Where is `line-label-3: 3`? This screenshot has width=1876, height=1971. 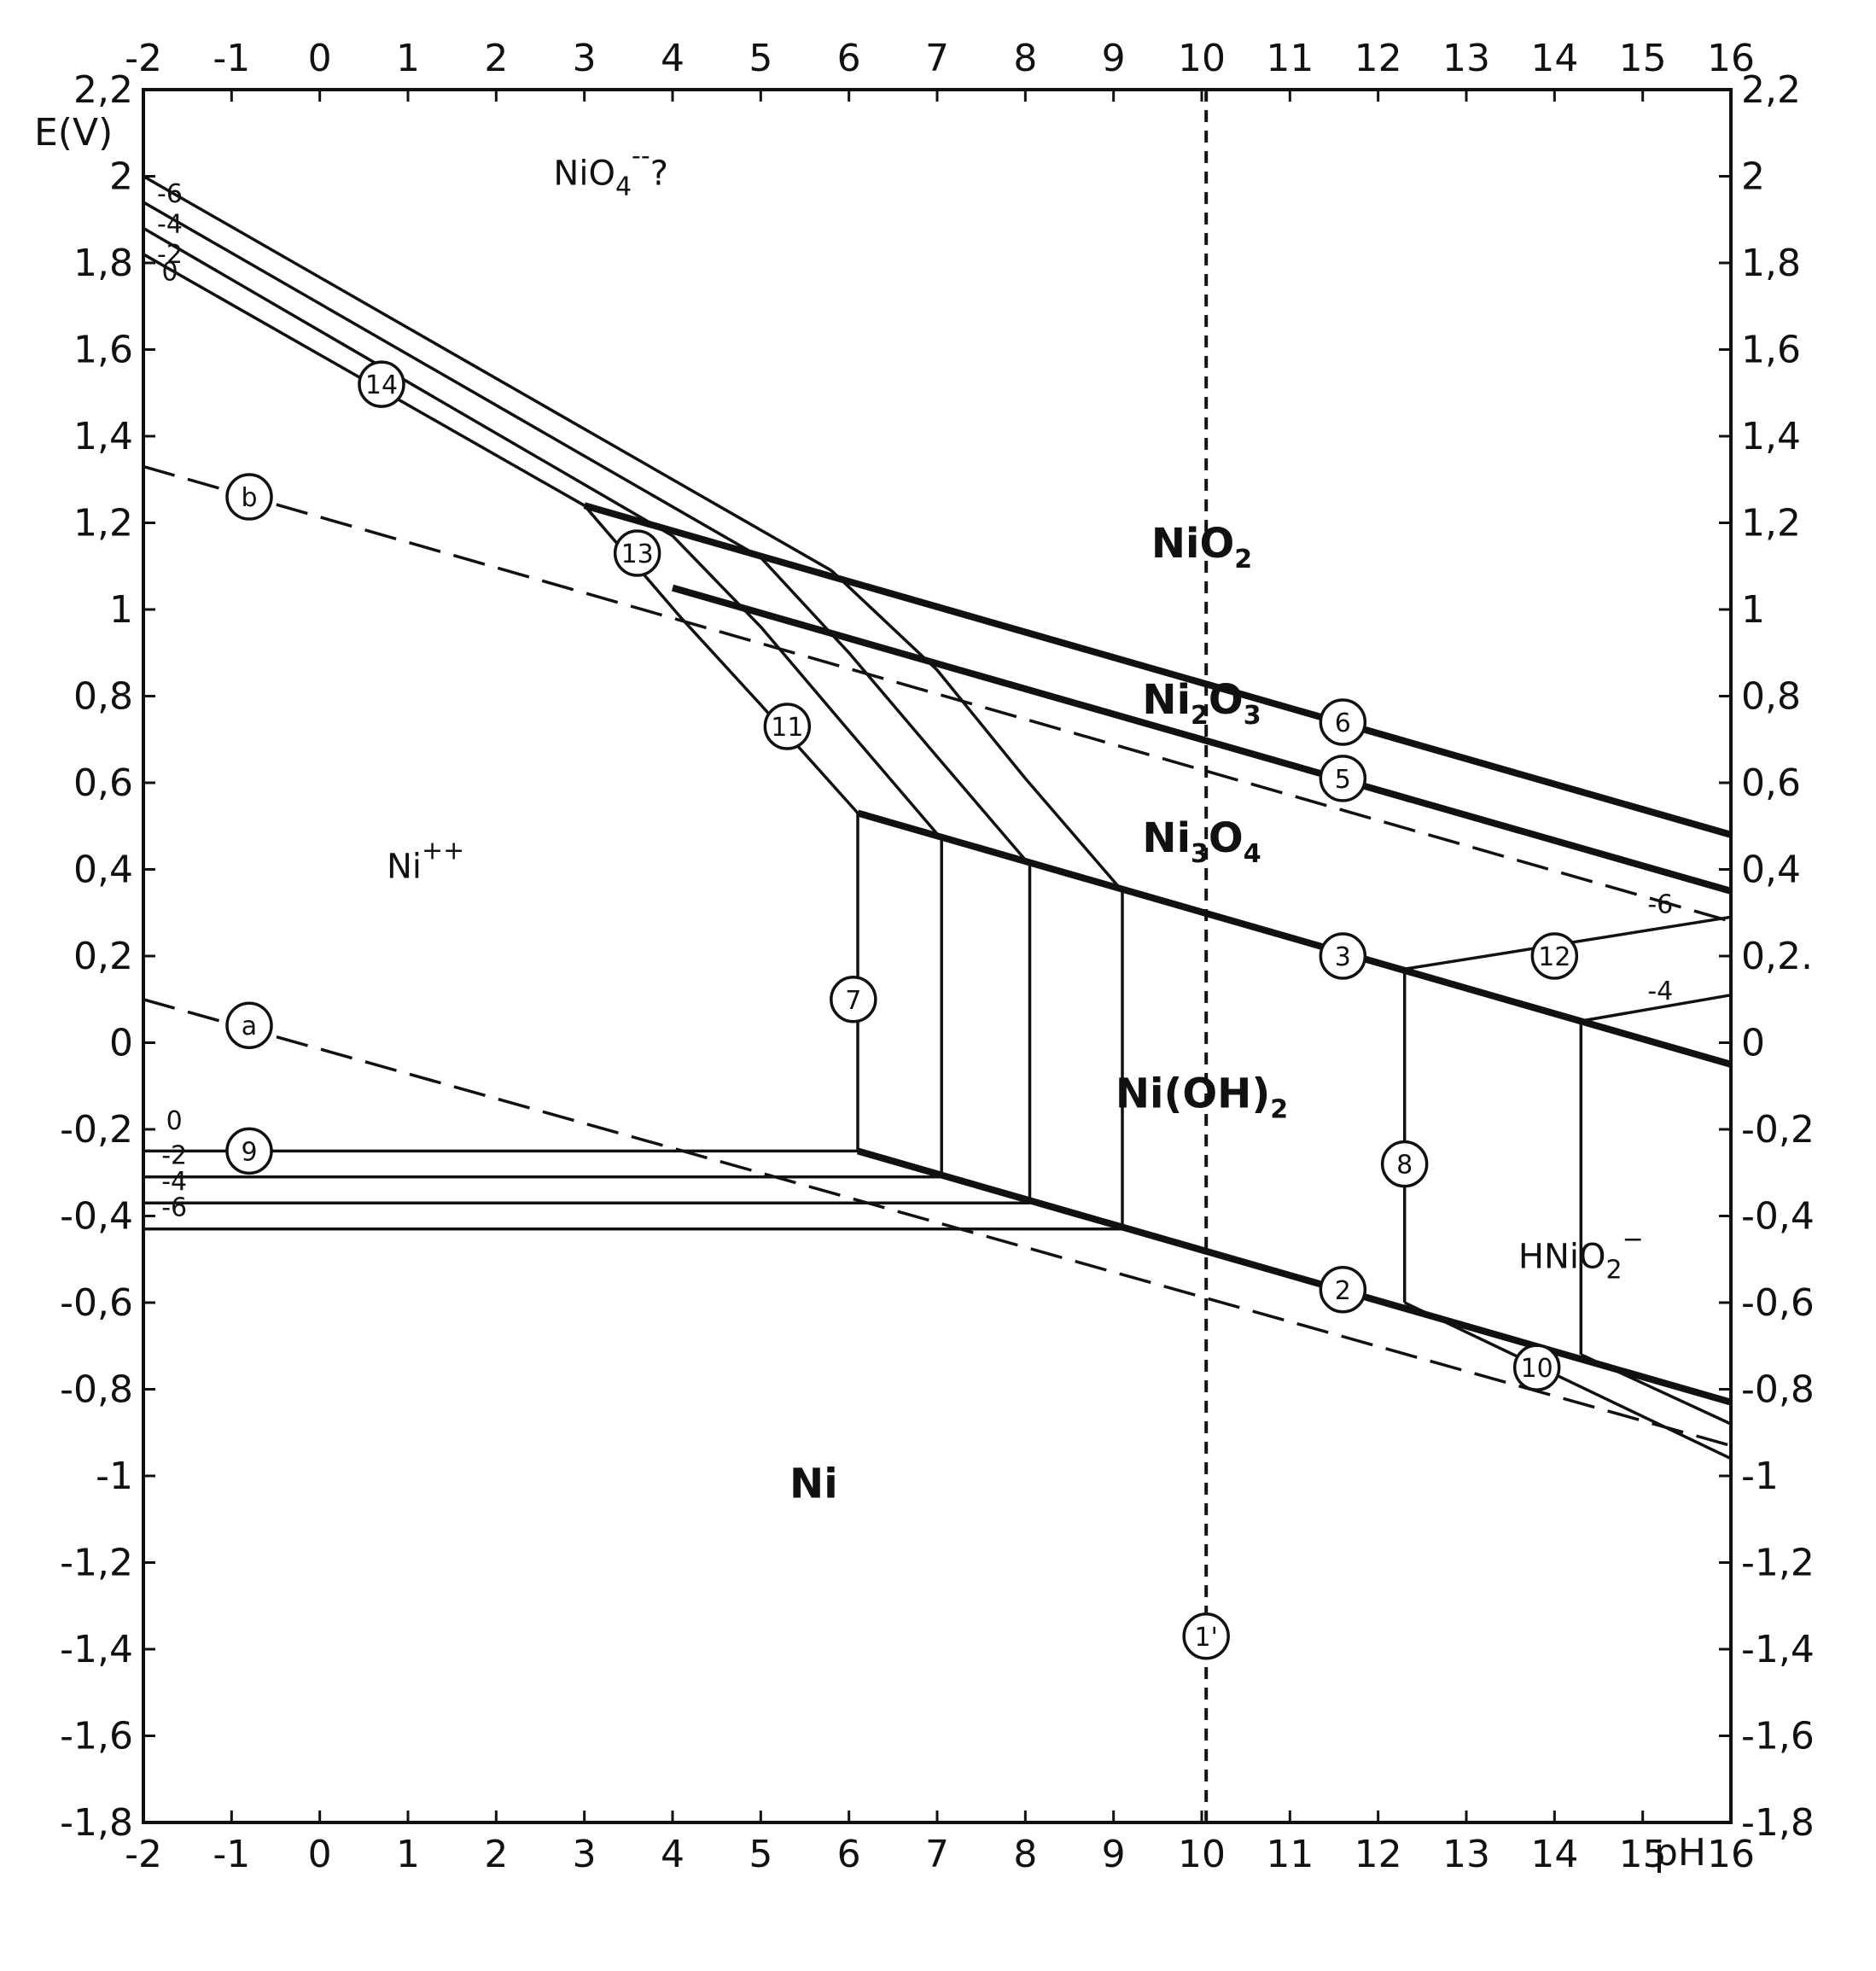
line-label-3: 3 is located at coordinates (1343, 956).